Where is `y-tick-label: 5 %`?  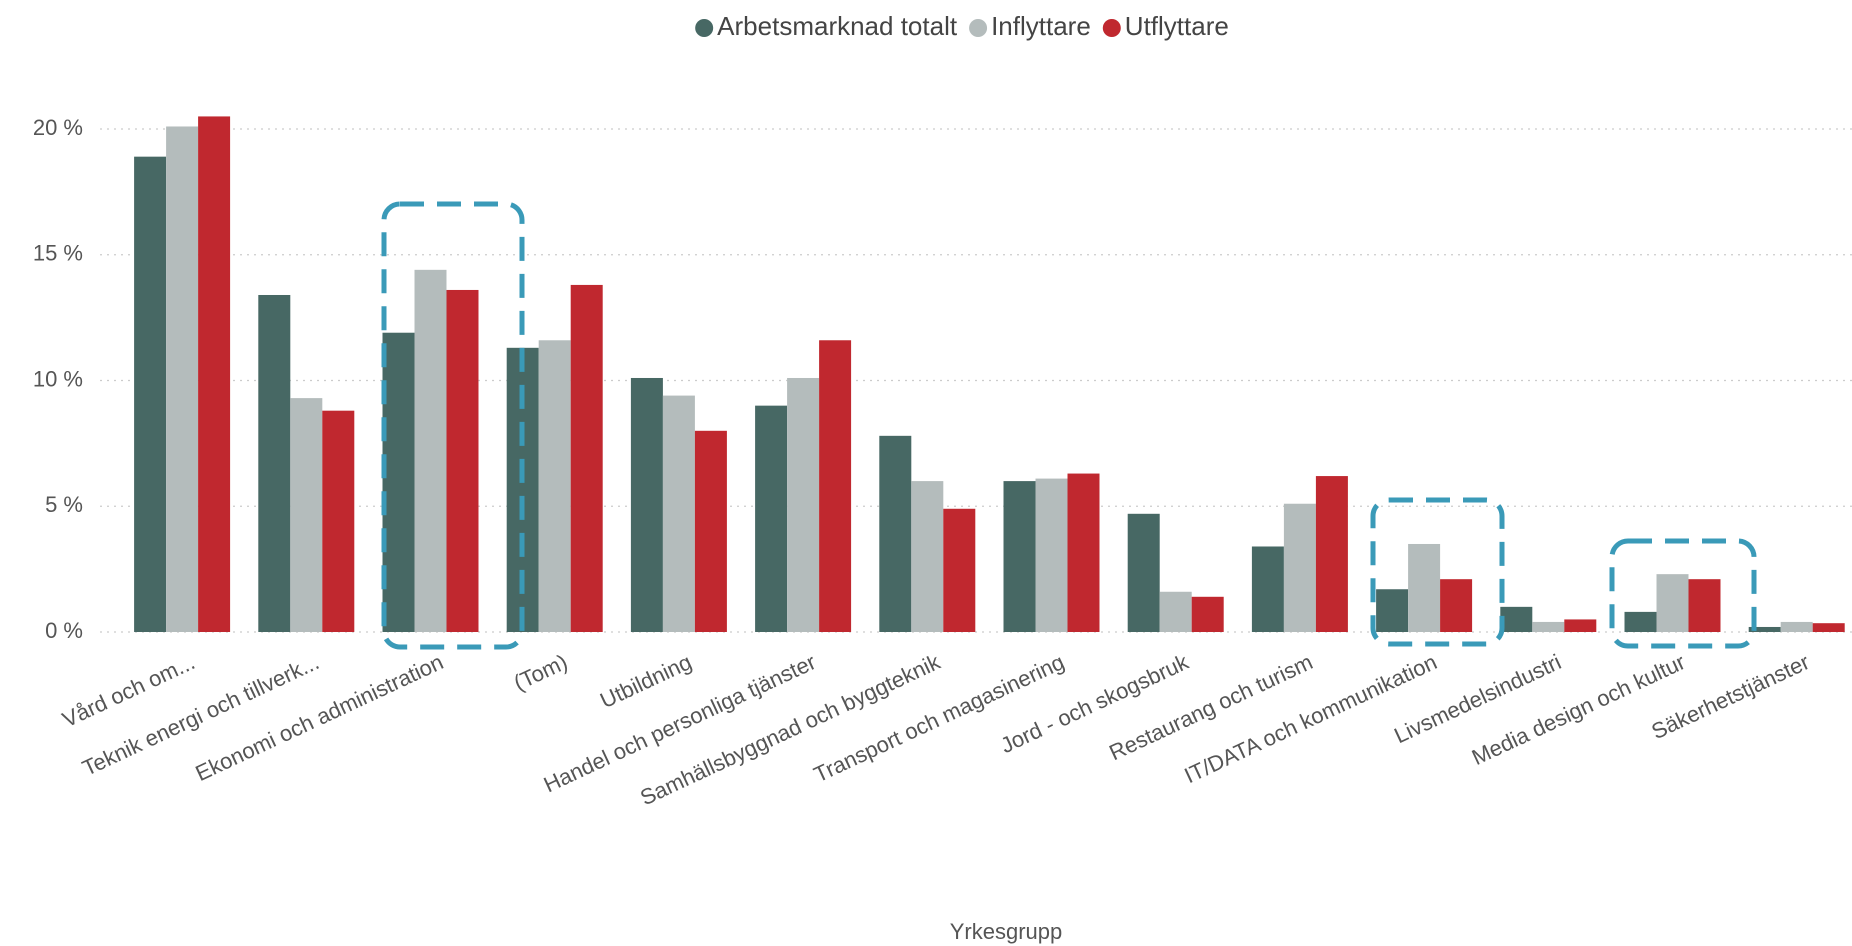
y-tick-label: 5 % is located at coordinates (64, 504).